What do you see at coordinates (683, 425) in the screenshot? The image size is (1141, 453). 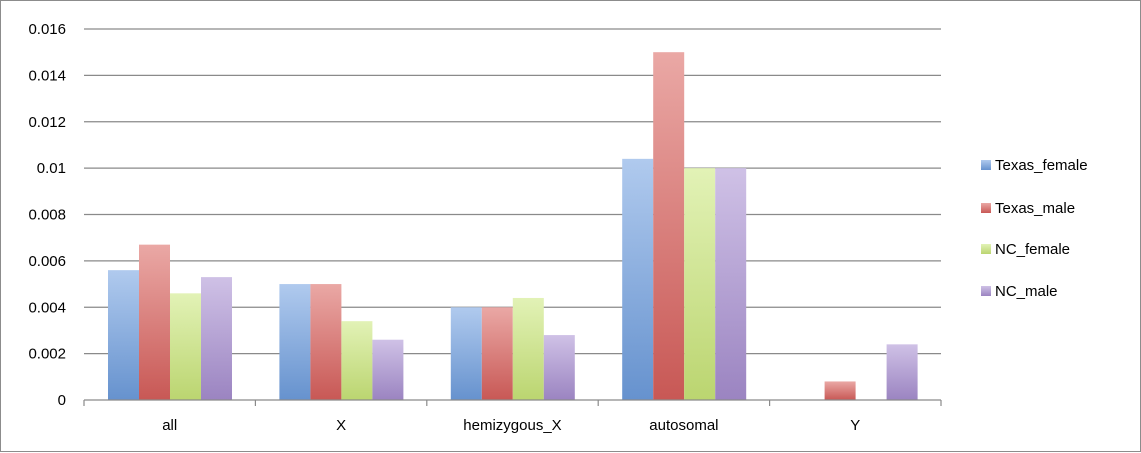 I see `x-tick-label: autosomal` at bounding box center [683, 425].